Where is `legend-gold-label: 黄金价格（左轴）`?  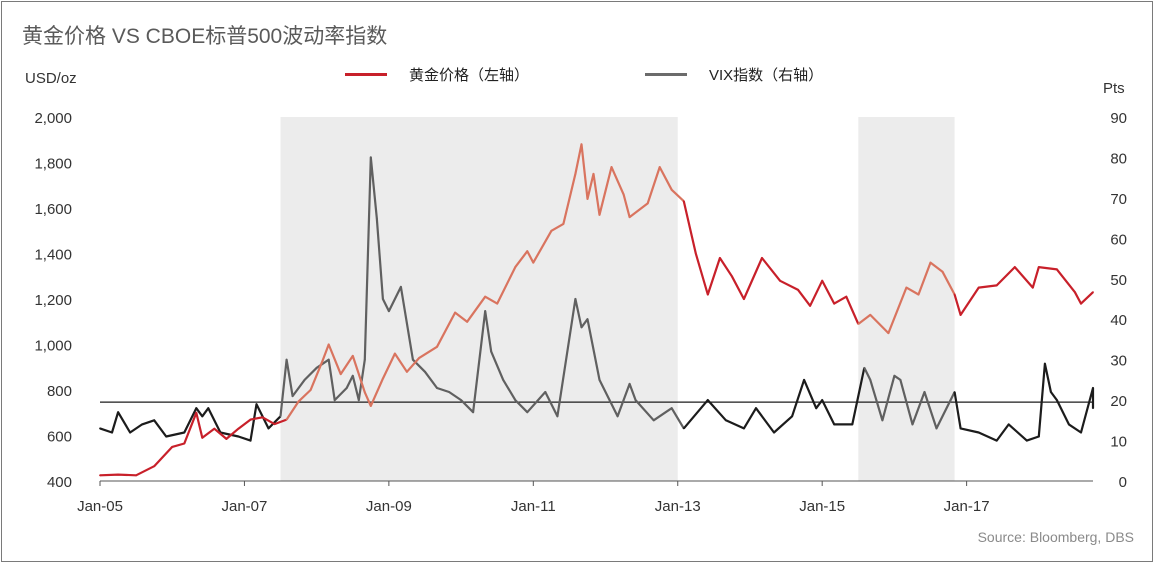
legend-gold-label: 黄金价格（左轴） is located at coordinates (469, 75).